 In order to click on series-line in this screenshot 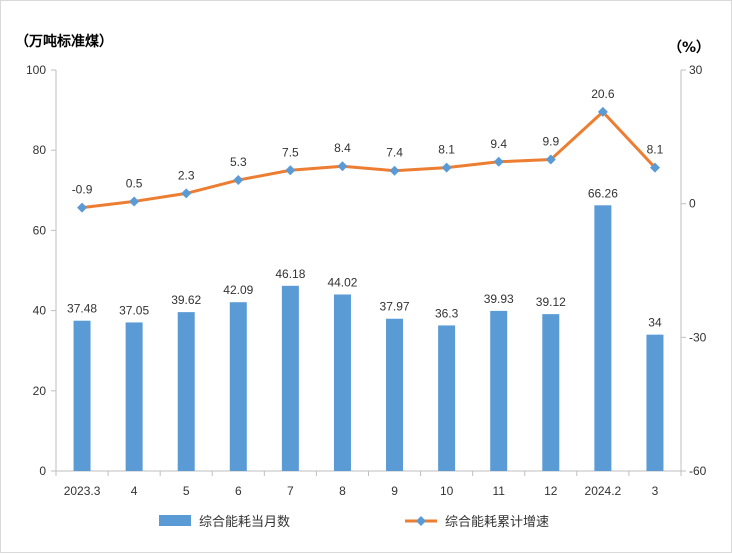, I will do `click(369, 160)`.